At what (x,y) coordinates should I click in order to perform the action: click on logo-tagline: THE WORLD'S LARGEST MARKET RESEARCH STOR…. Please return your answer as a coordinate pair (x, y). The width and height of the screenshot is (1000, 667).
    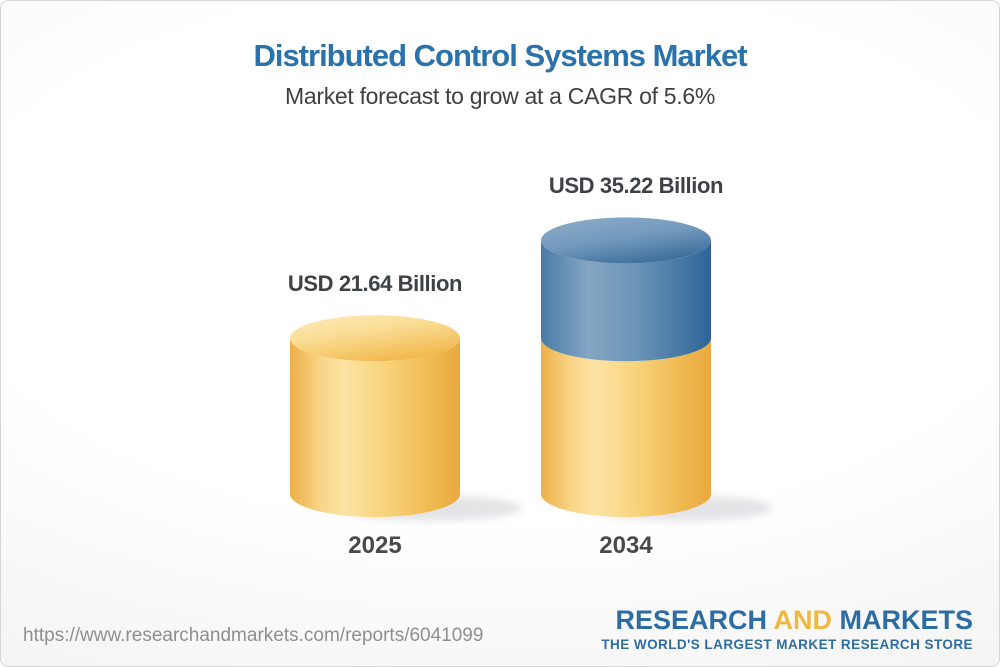
    Looking at the image, I should click on (787, 644).